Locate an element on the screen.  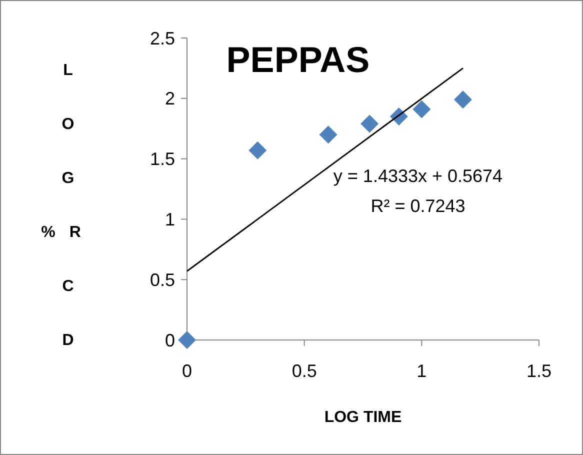
y-tick-label: 1.5 is located at coordinates (162, 159).